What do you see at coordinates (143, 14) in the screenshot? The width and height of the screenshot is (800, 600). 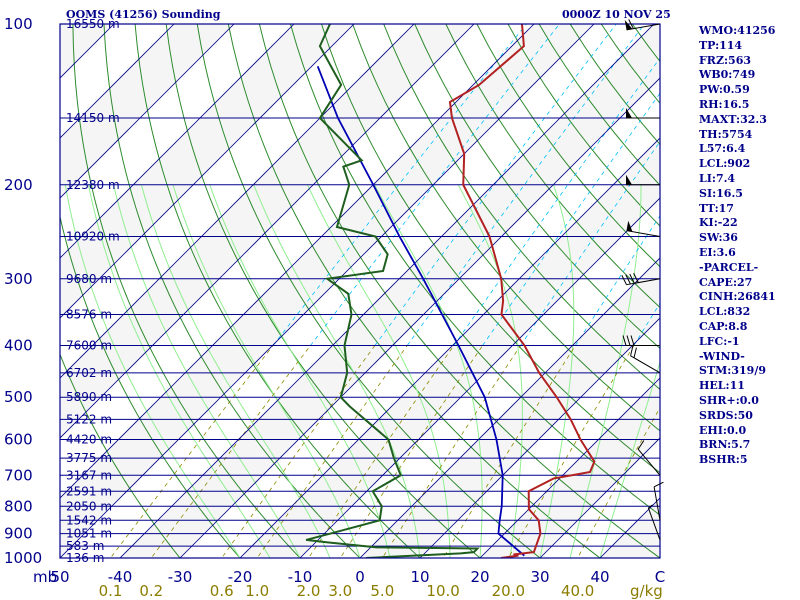 I see `station-title: OOMS (41256) Sounding` at bounding box center [143, 14].